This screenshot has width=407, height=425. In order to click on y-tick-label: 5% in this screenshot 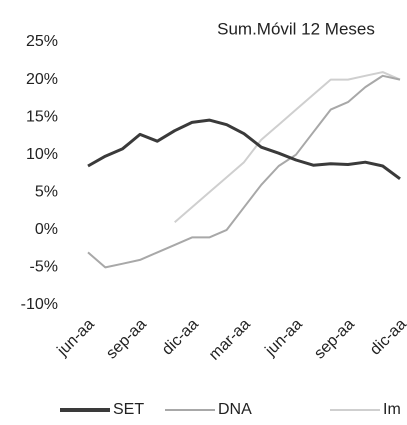, I will do `click(46, 192)`.